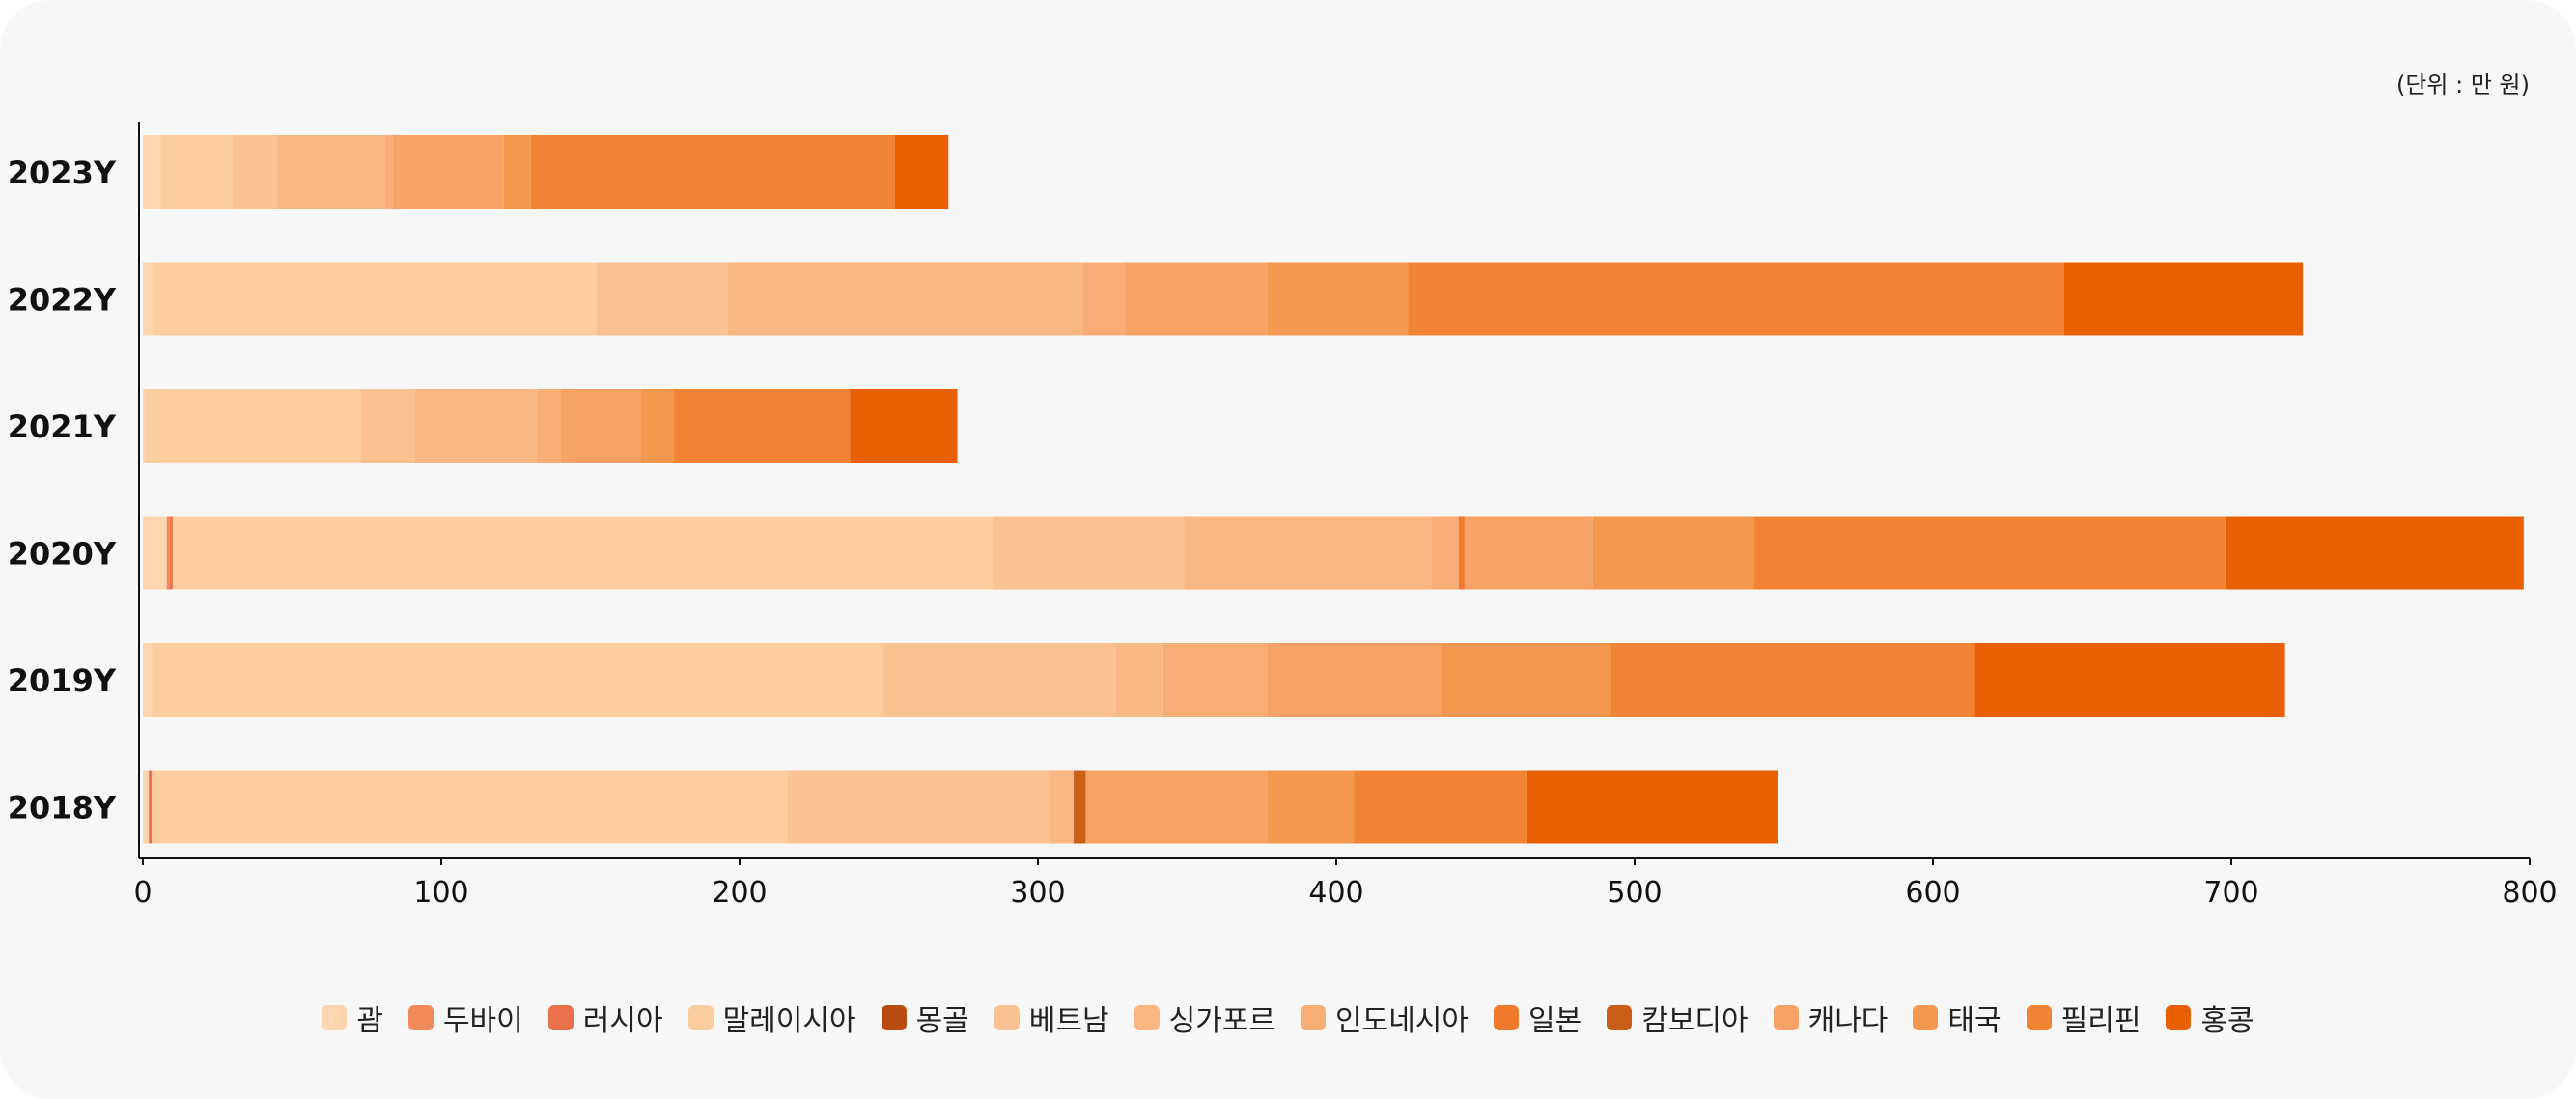  What do you see at coordinates (63, 173) in the screenshot?
I see `category-label: 2023Y` at bounding box center [63, 173].